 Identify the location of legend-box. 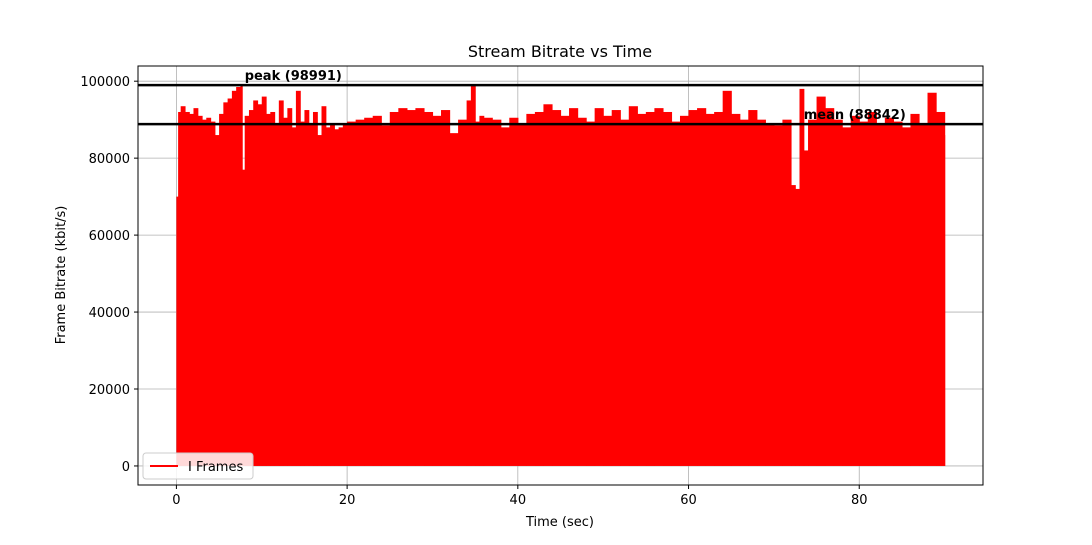
(198, 466).